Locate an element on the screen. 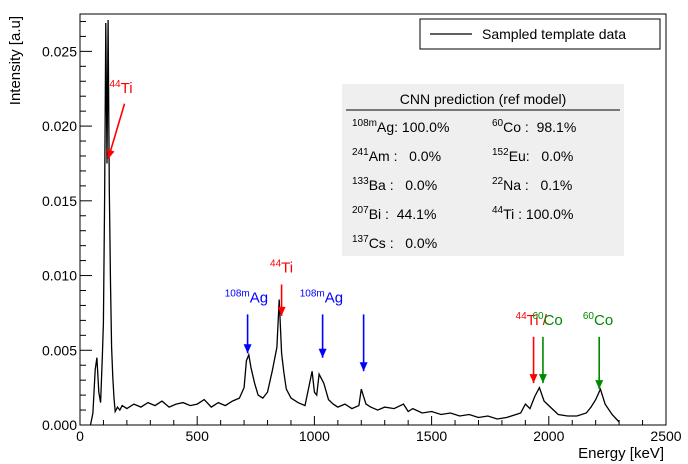 The width and height of the screenshot is (688, 464). x-tick-label: 500 is located at coordinates (198, 436).